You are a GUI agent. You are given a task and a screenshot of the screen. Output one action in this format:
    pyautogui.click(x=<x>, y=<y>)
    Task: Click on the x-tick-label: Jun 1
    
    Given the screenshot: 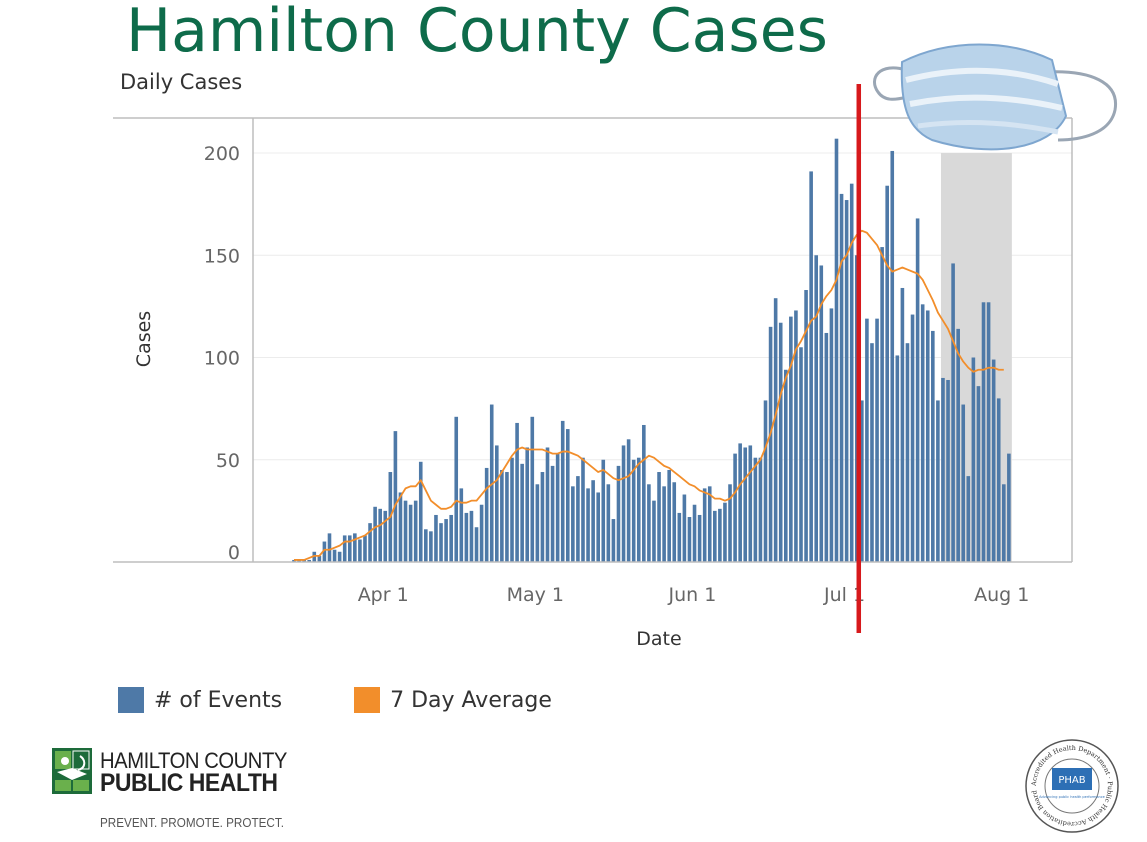 What is the action you would take?
    pyautogui.click(x=692, y=595)
    